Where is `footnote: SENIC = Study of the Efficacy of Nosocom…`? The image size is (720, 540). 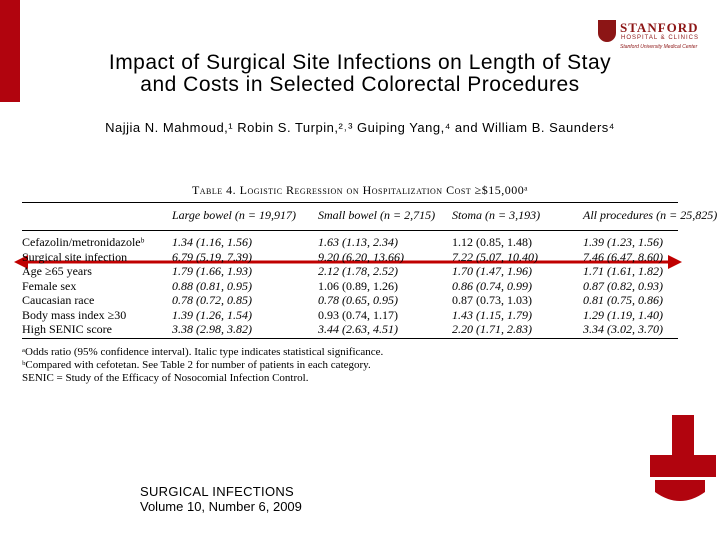
footnote: SENIC = Study of the Efficacy of Nosocom… is located at coordinates (165, 378).